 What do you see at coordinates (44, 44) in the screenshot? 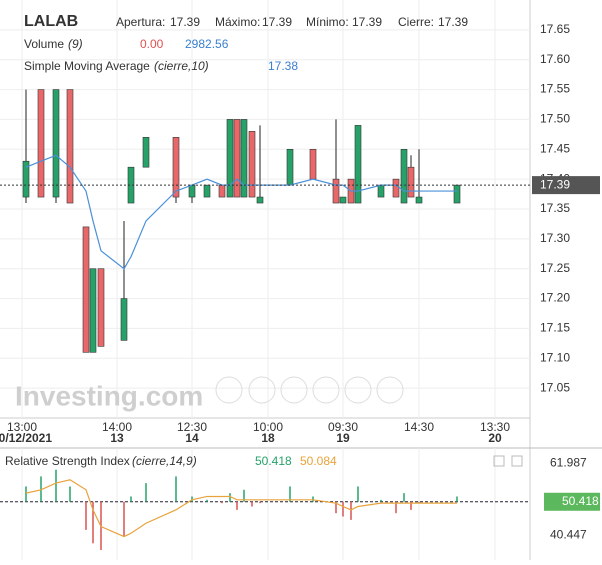
I see `legend-name: Volume` at bounding box center [44, 44].